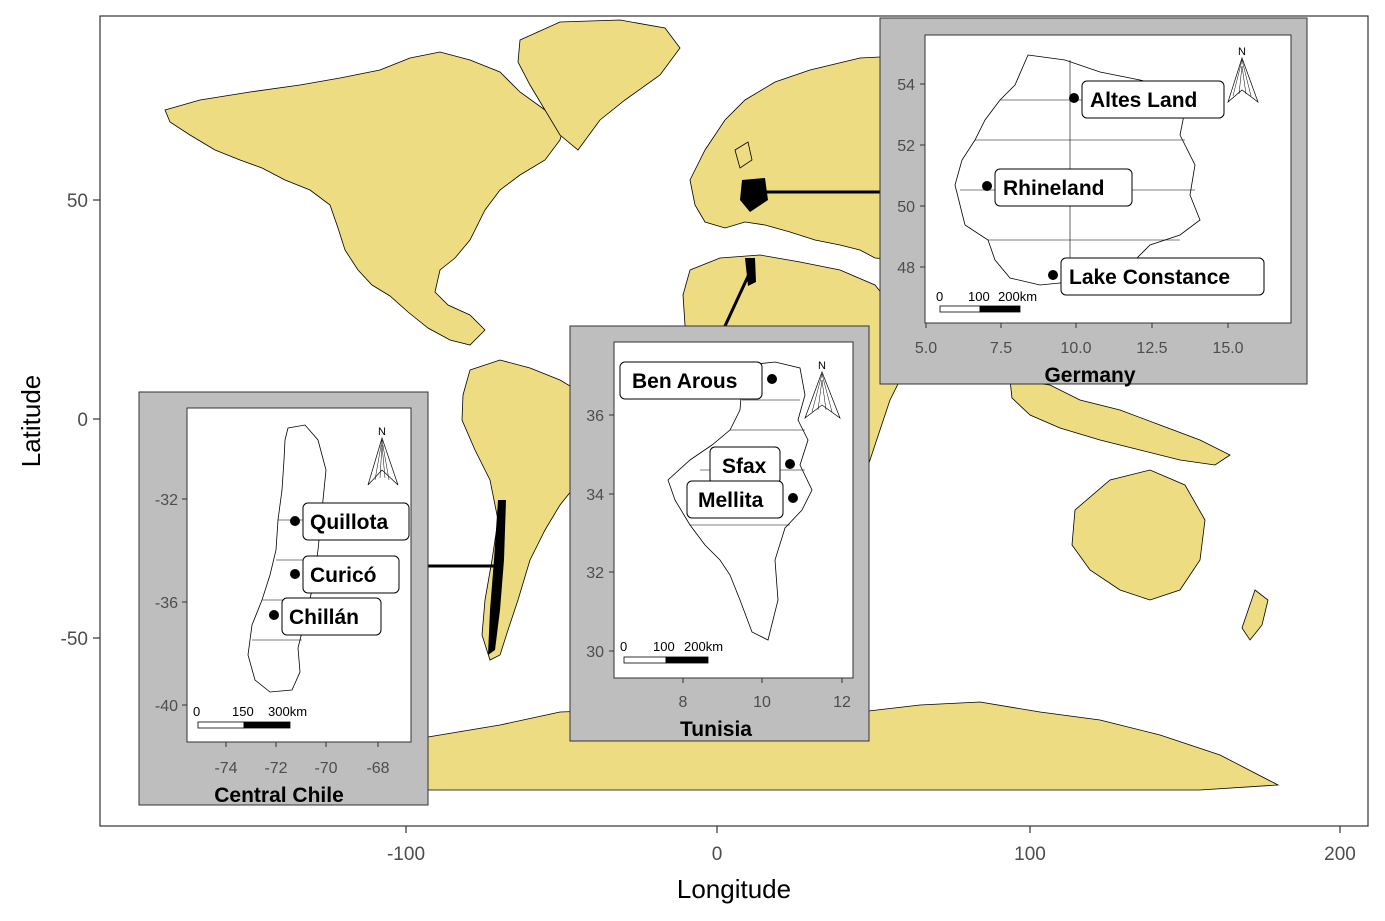 Image resolution: width=1385 pixels, height=921 pixels. What do you see at coordinates (365, 198) in the screenshot?
I see `north-america` at bounding box center [365, 198].